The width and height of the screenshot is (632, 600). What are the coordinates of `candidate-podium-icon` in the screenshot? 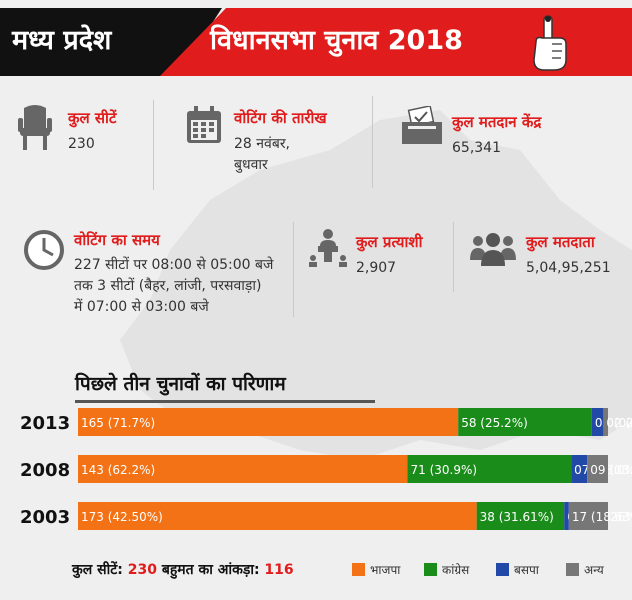 It's located at (328, 248).